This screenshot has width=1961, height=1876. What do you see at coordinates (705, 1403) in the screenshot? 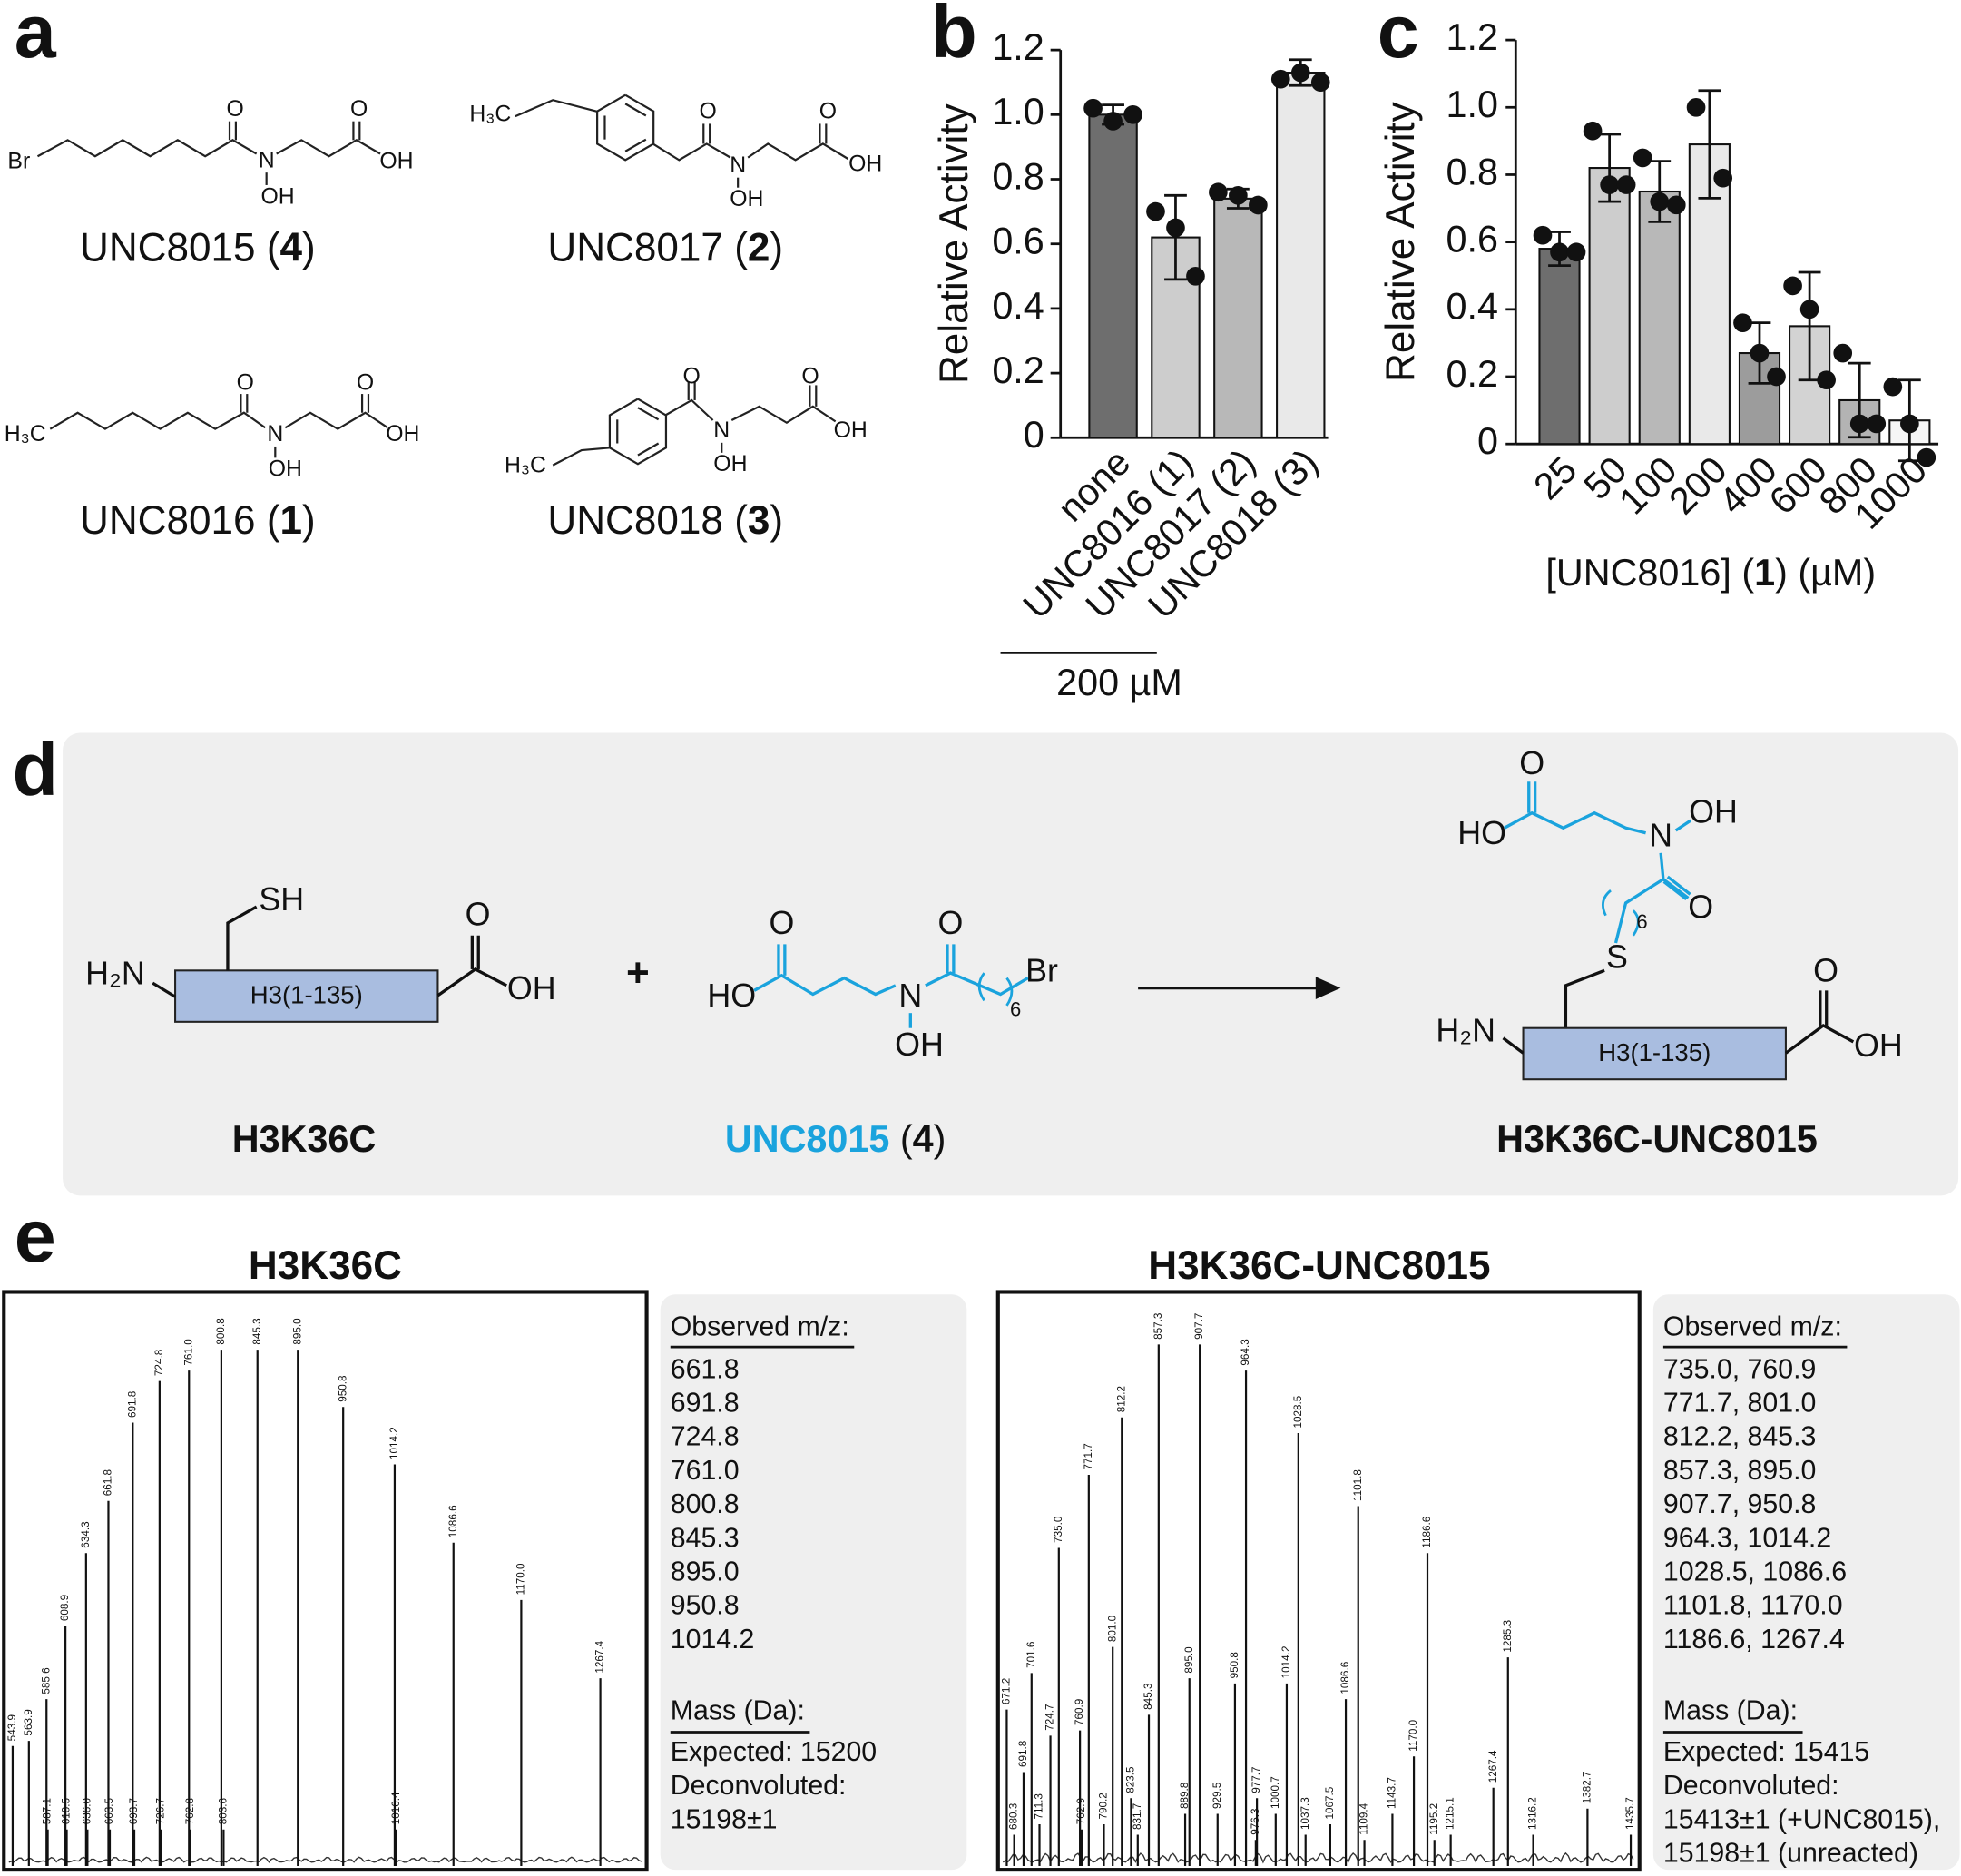
I see `info-line: 691.8` at bounding box center [705, 1403].